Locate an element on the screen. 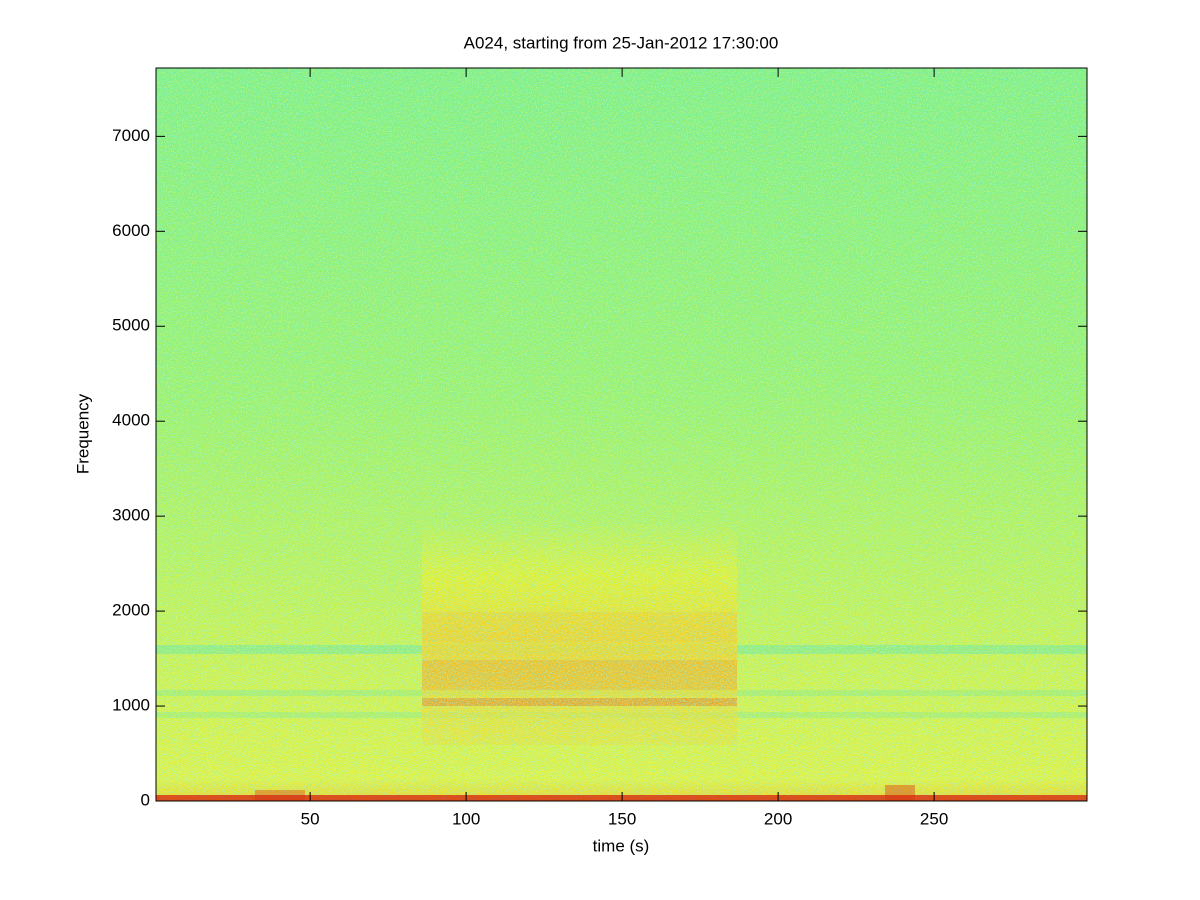 The image size is (1200, 900). x-tick-label: 150 is located at coordinates (622, 818).